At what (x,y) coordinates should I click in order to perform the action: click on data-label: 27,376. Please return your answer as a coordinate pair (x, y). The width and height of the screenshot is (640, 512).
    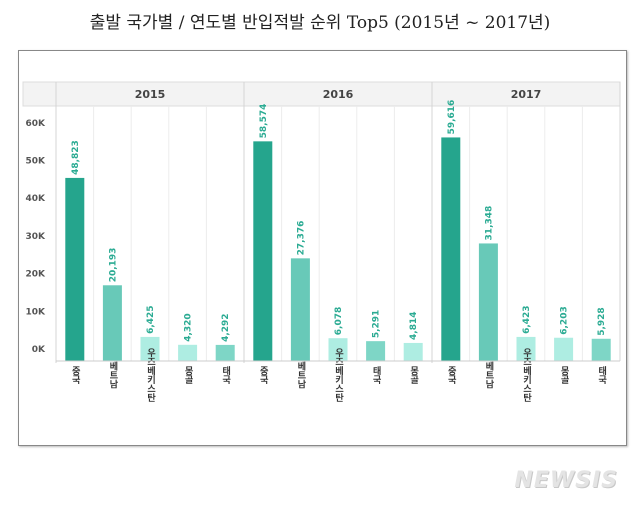
    Looking at the image, I should click on (301, 238).